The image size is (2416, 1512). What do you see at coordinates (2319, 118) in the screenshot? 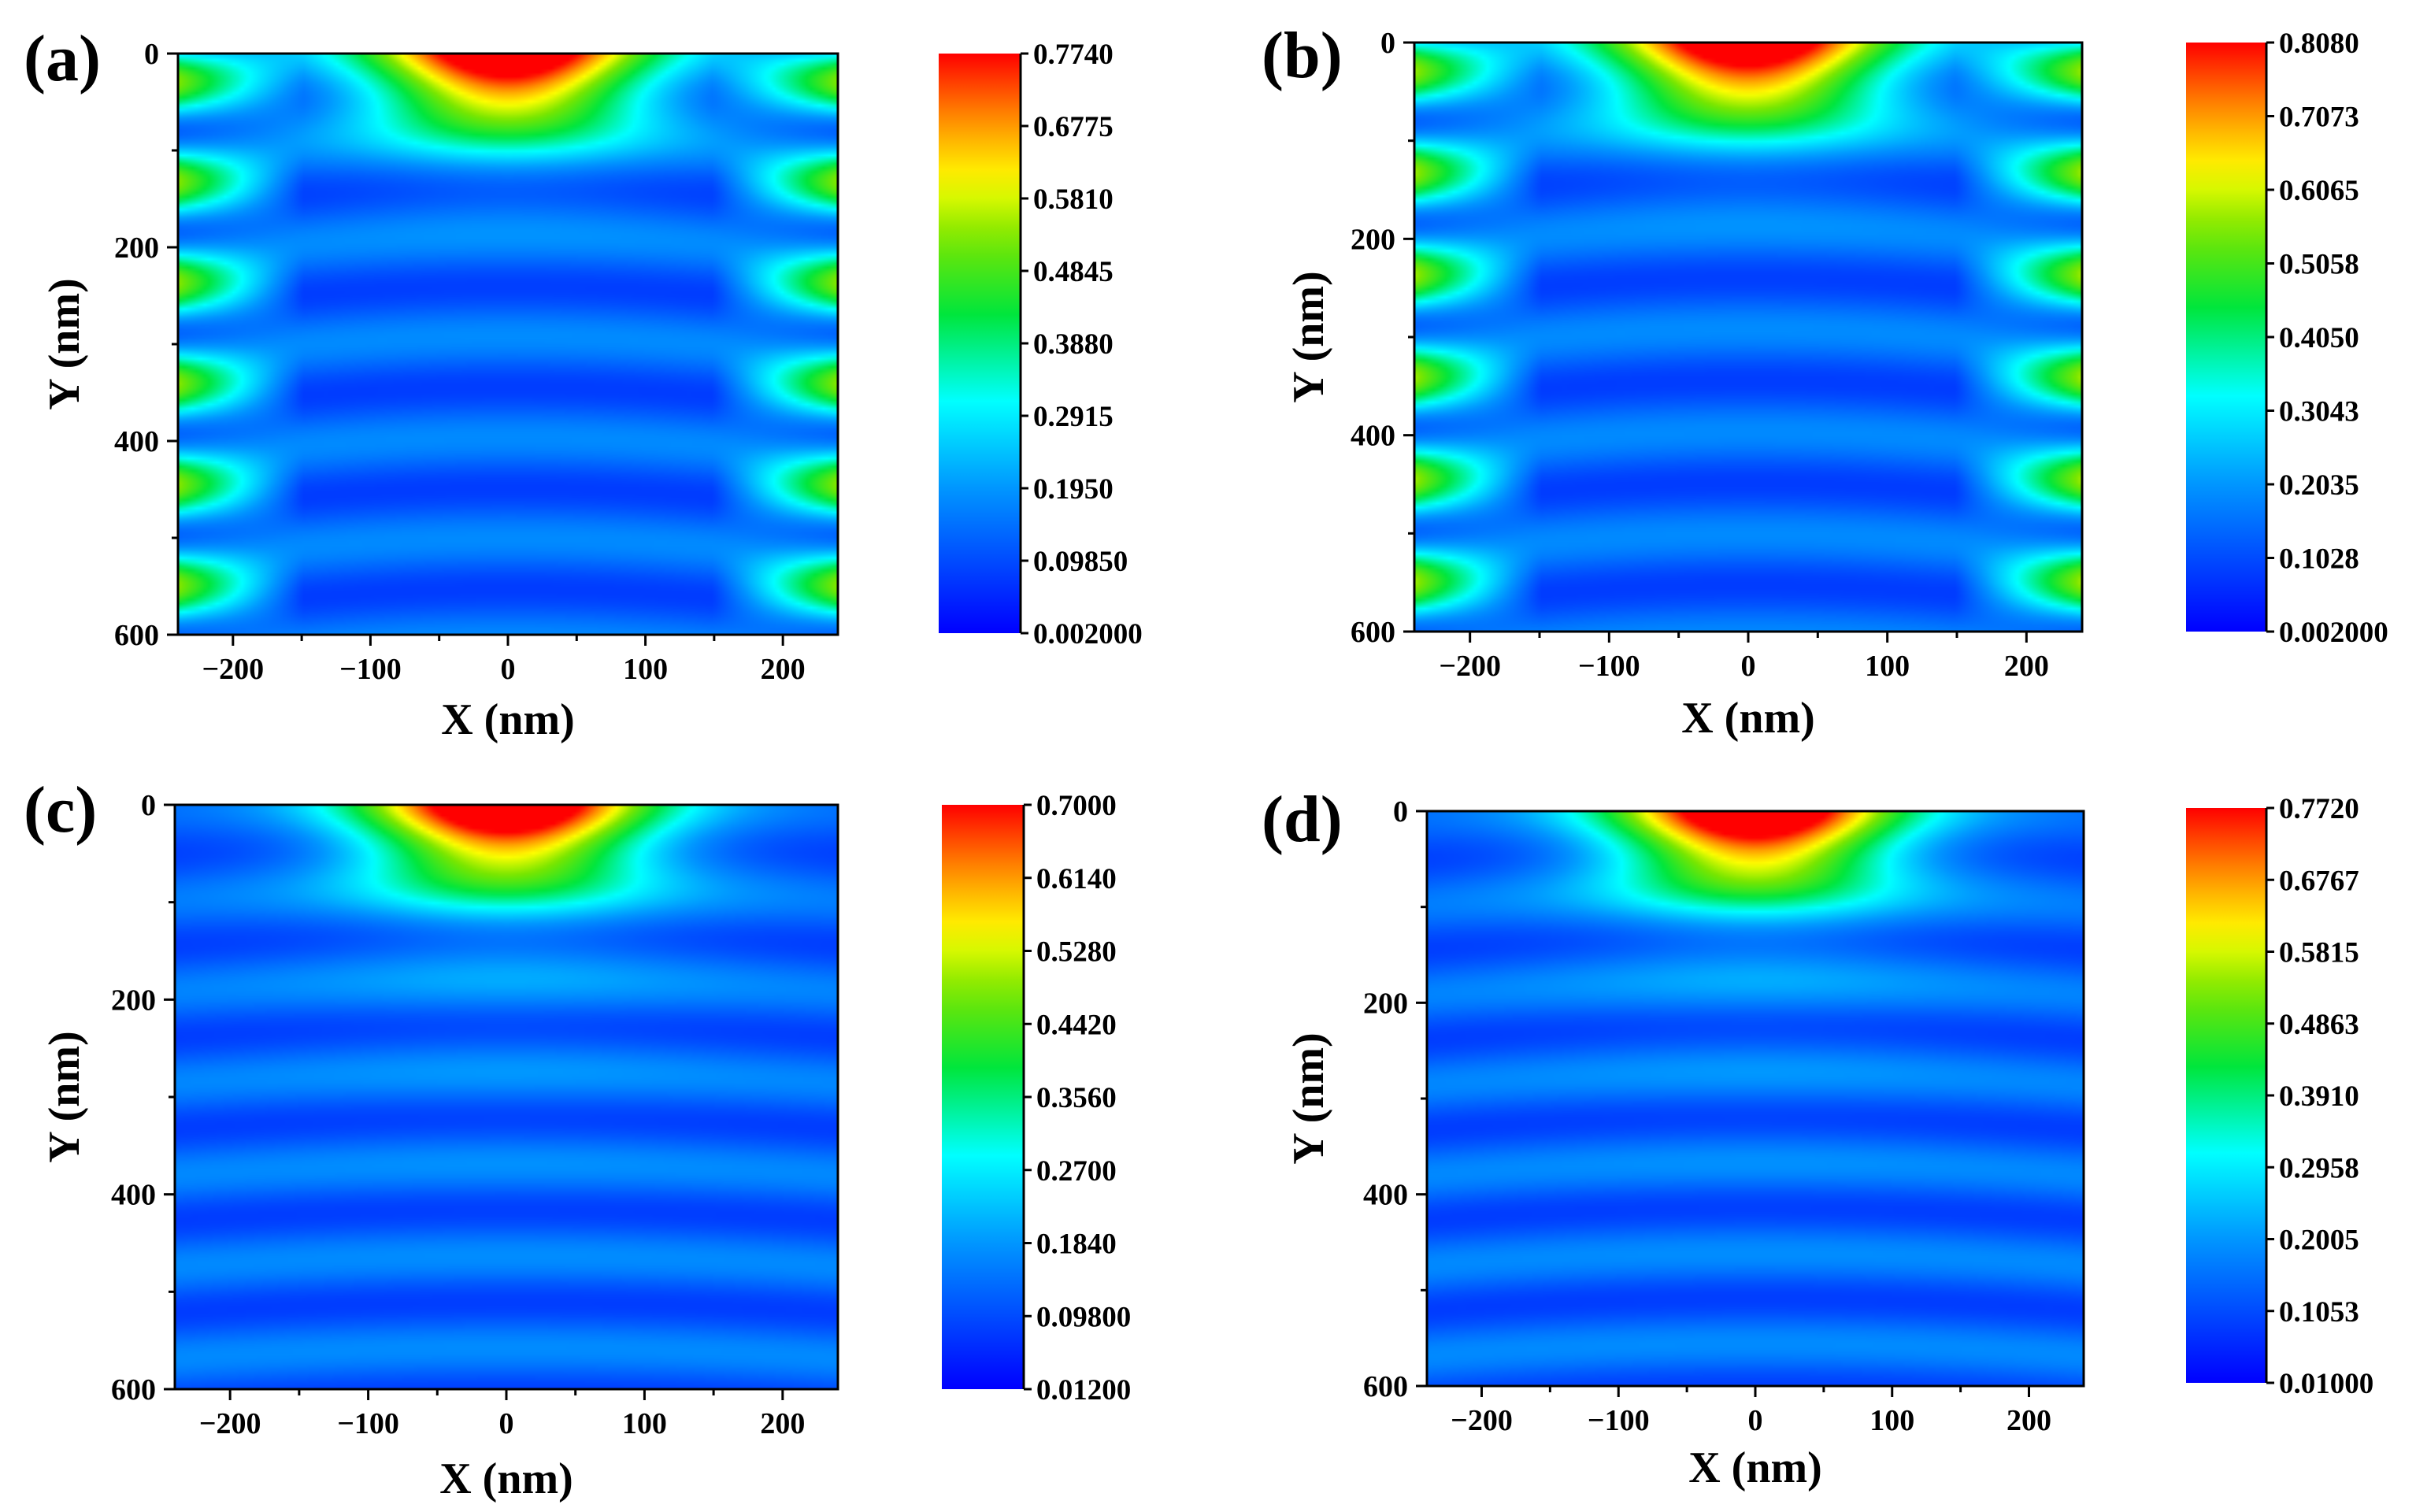
I see `colorbar-label: 0.7073` at bounding box center [2319, 118].